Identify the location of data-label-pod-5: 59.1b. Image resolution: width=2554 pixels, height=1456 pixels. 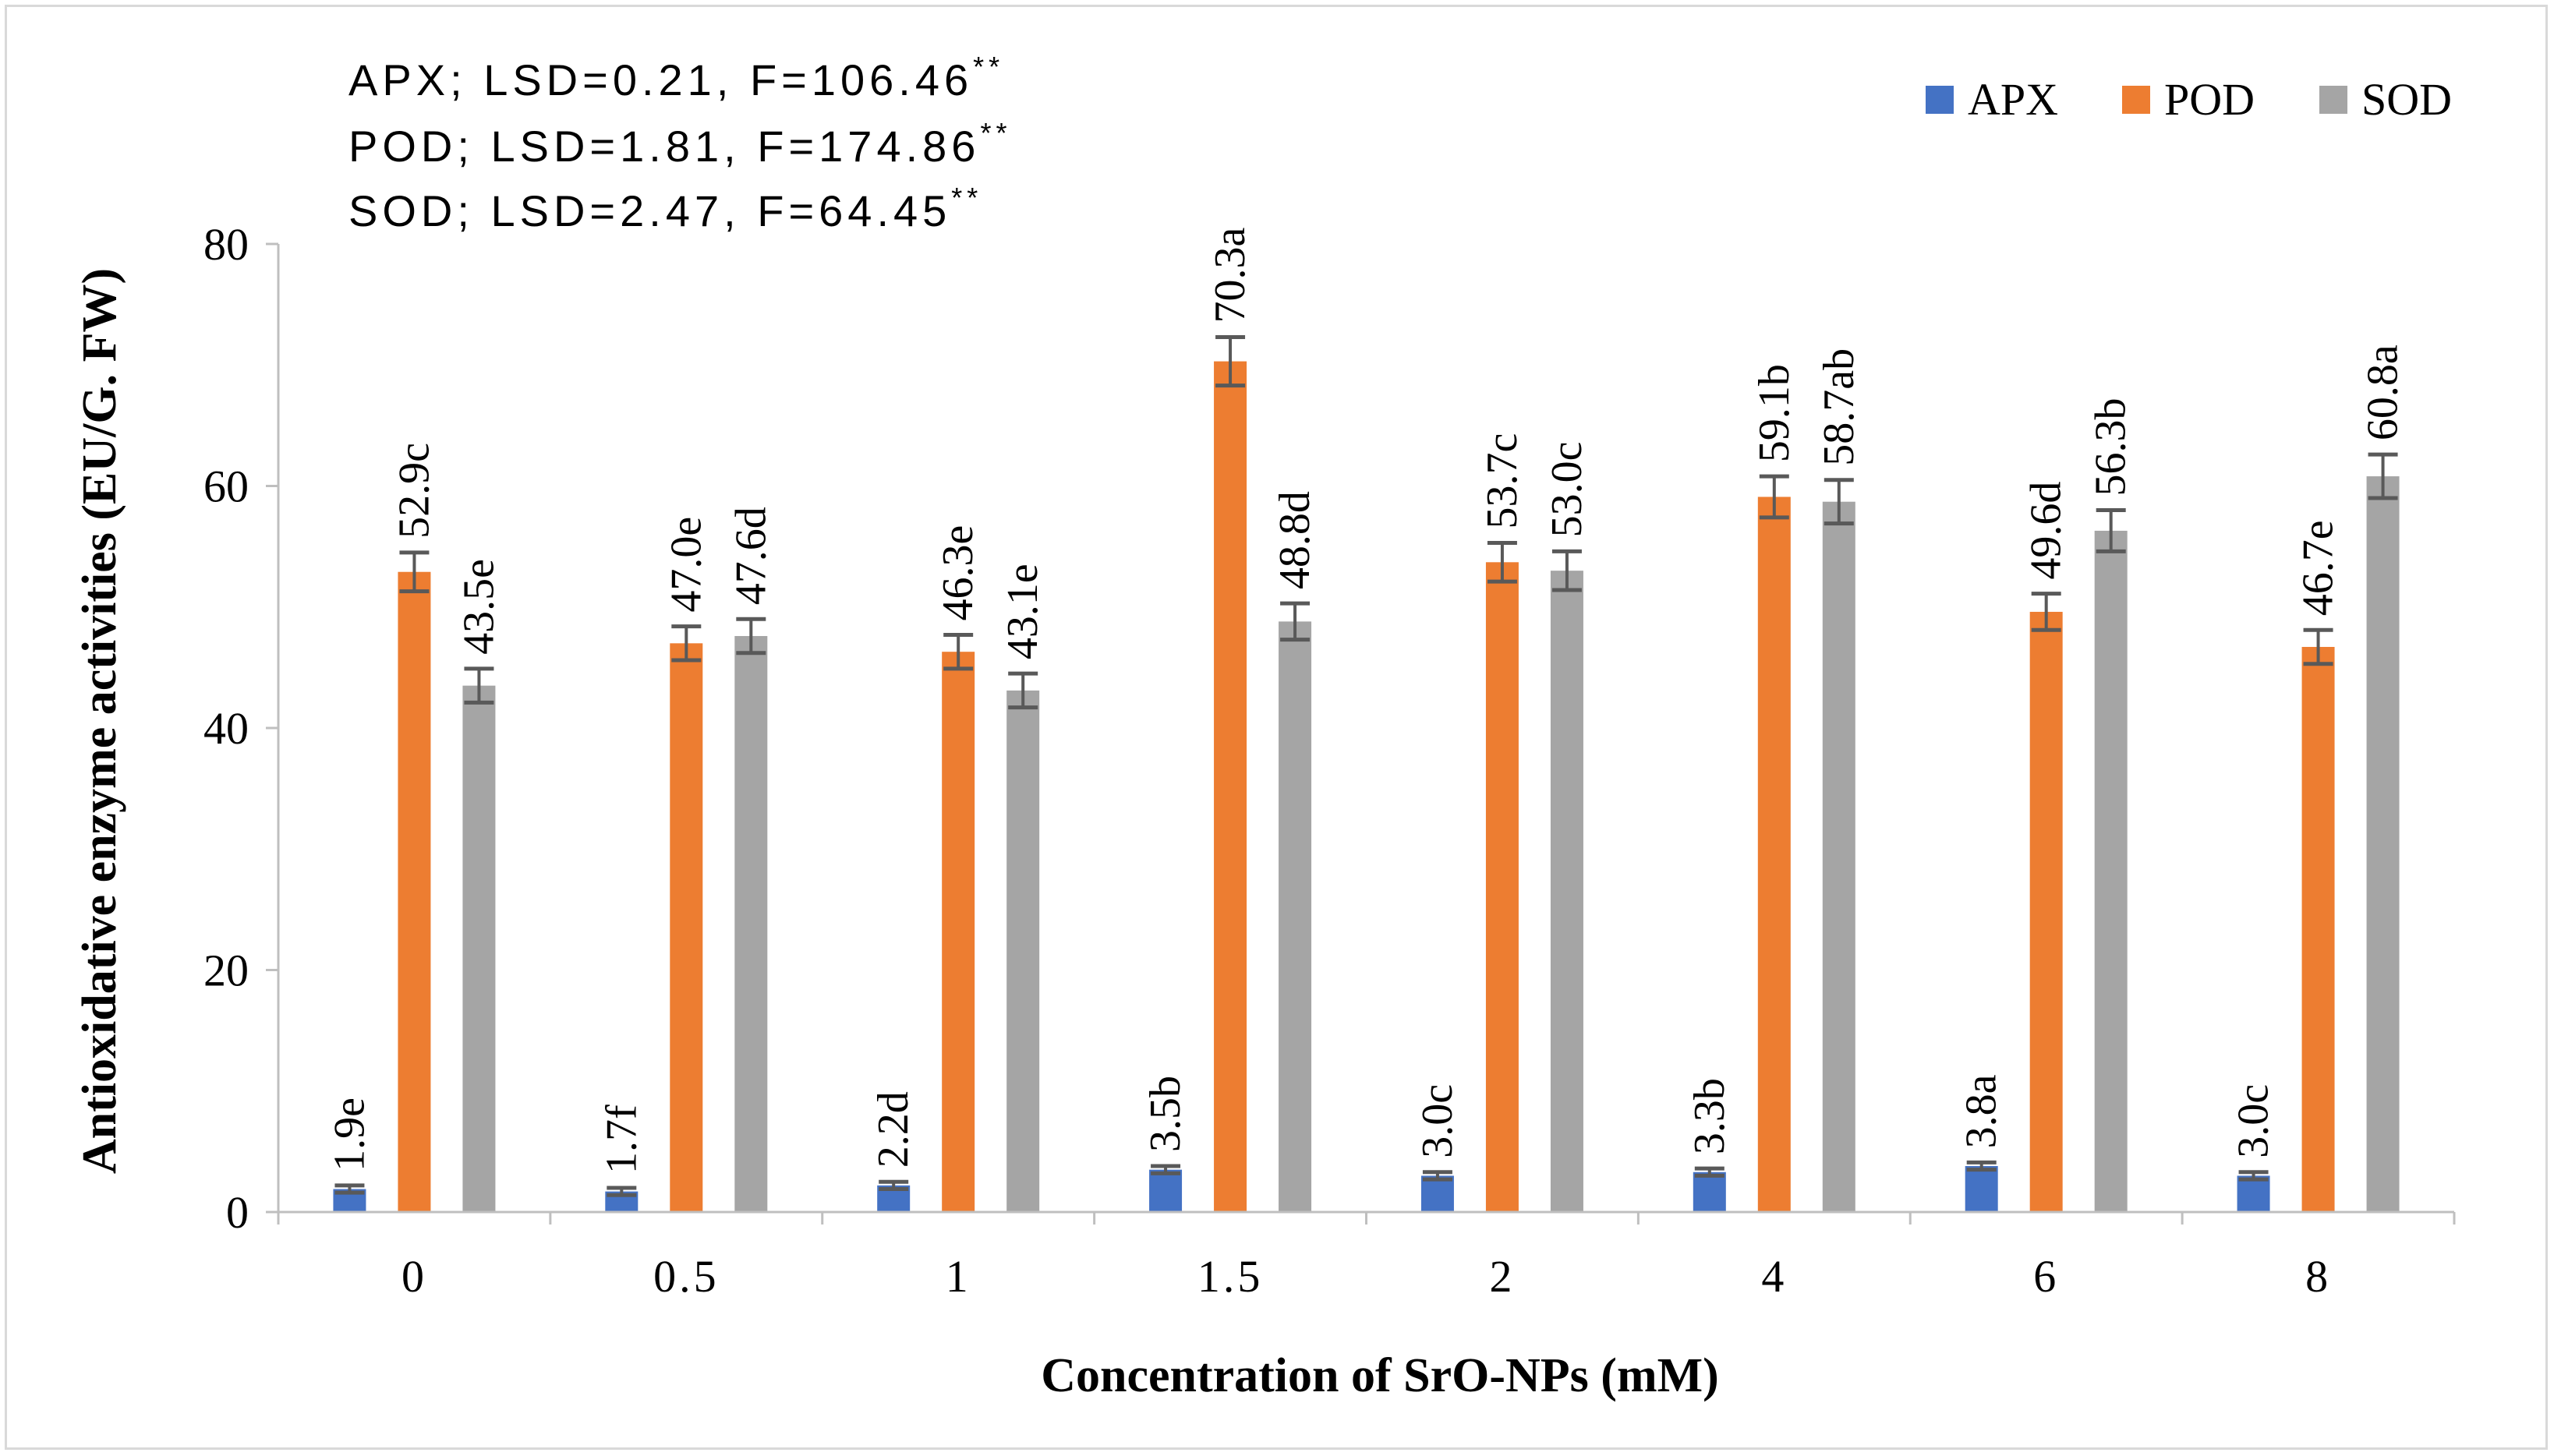
(1774, 413).